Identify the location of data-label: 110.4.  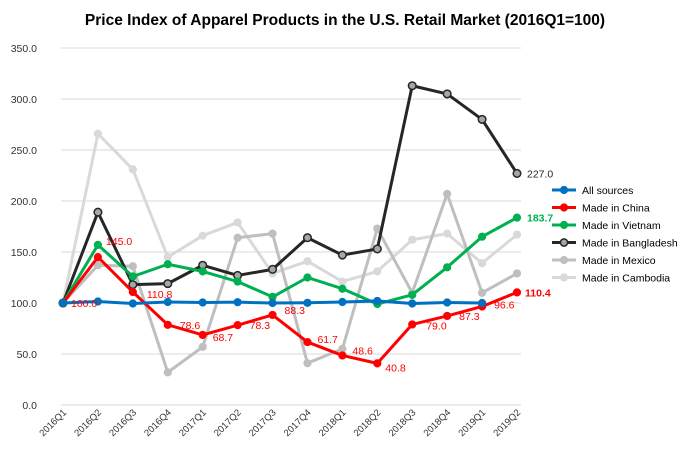
(538, 293).